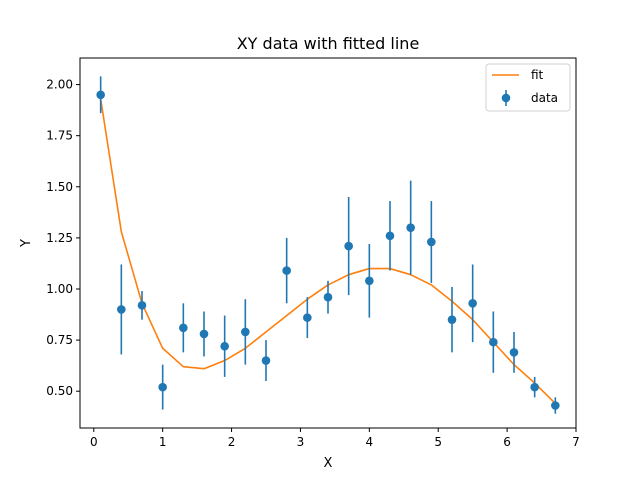 This screenshot has width=640, height=485. I want to click on legend-data-marker, so click(506, 98).